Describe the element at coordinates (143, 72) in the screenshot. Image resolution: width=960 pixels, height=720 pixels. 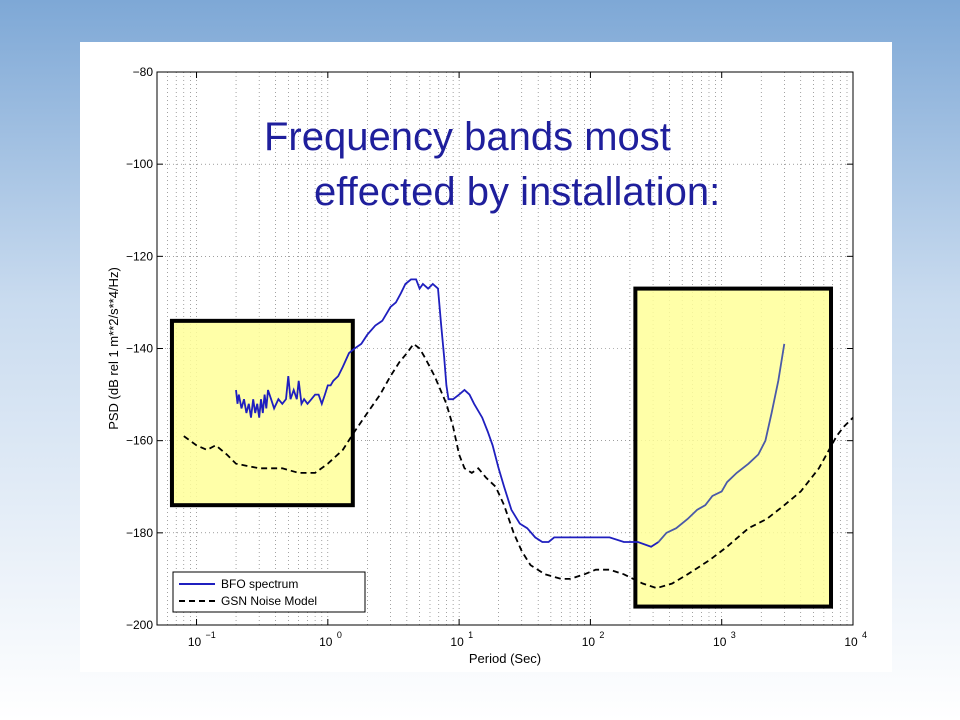
I see `y-tick-label: −80` at that location.